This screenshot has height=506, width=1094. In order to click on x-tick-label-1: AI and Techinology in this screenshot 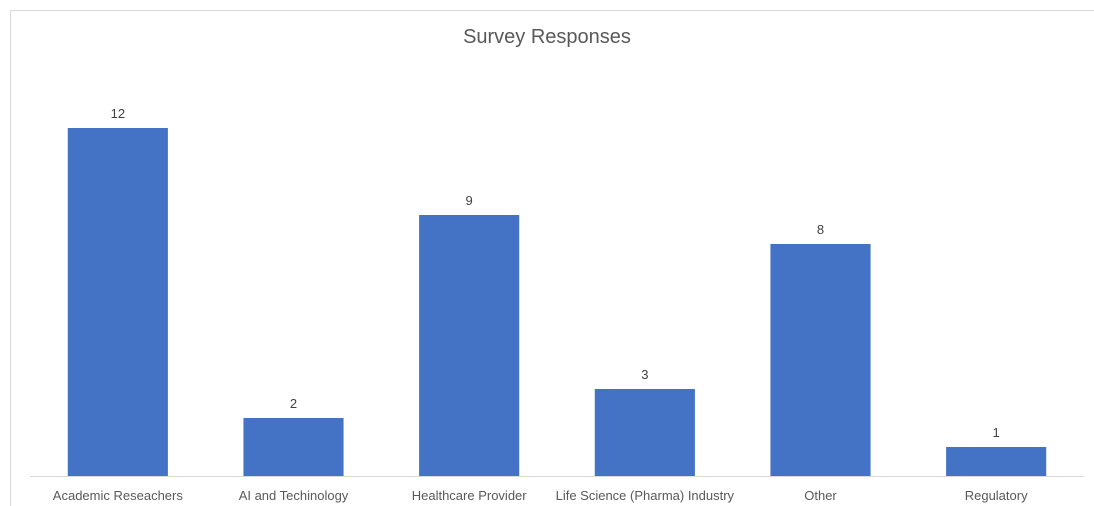, I will do `click(294, 495)`.